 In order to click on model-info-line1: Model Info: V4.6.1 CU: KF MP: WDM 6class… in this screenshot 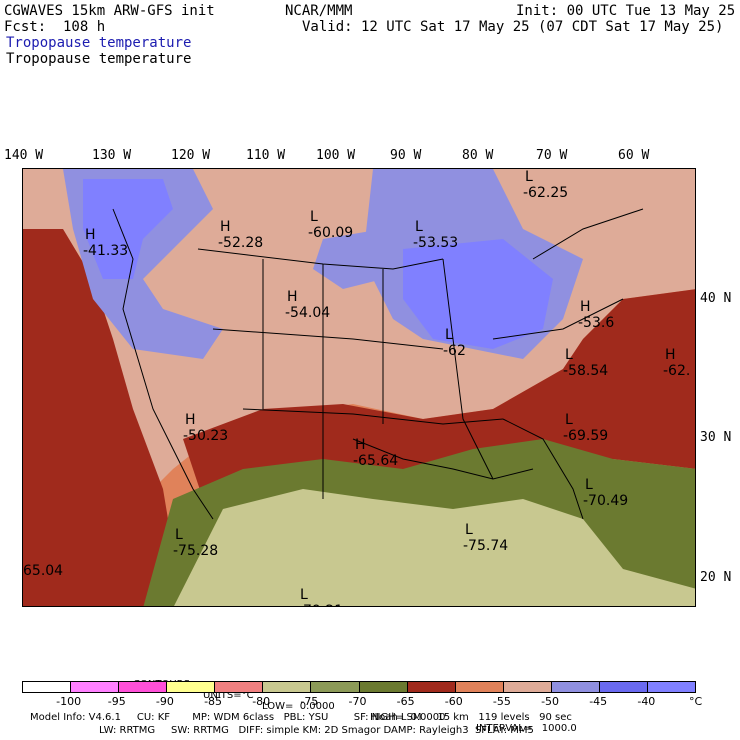, I will do `click(301, 717)`.